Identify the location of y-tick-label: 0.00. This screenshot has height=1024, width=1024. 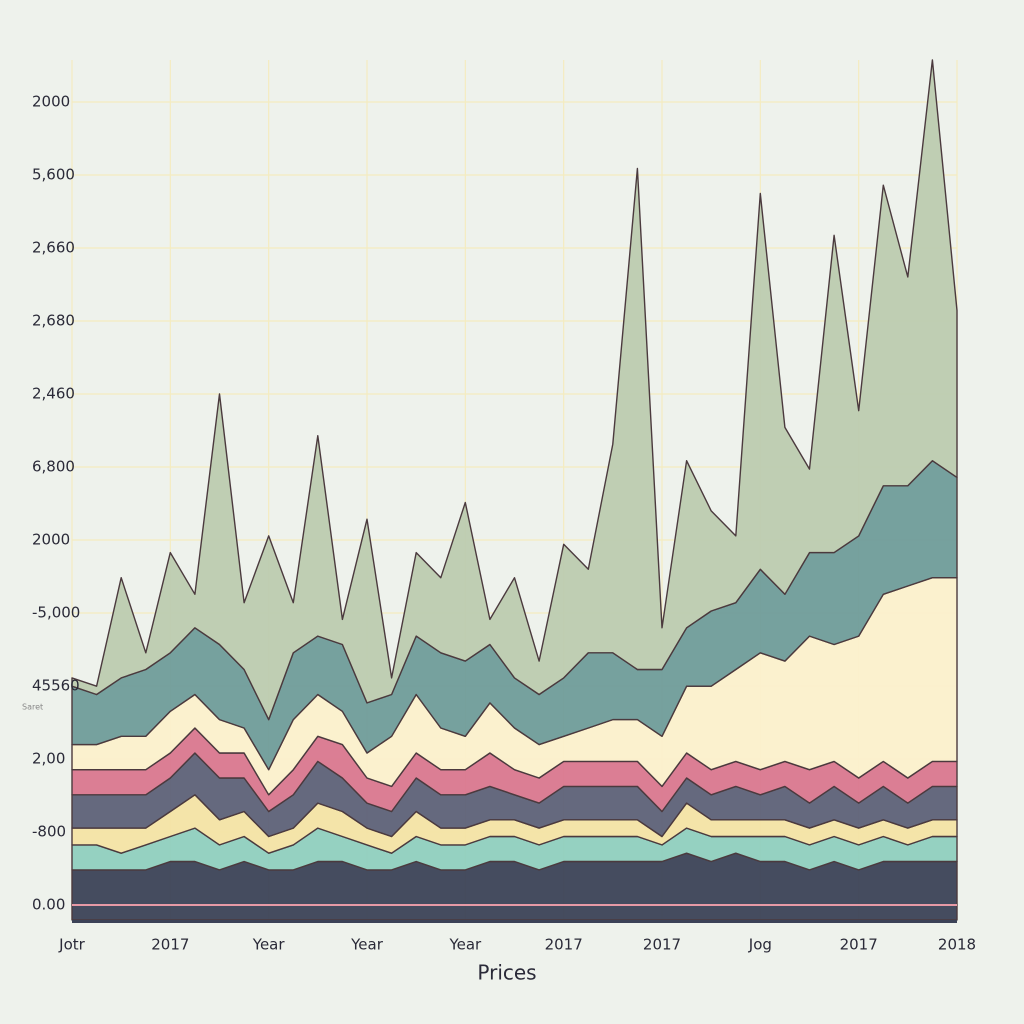
(48, 905).